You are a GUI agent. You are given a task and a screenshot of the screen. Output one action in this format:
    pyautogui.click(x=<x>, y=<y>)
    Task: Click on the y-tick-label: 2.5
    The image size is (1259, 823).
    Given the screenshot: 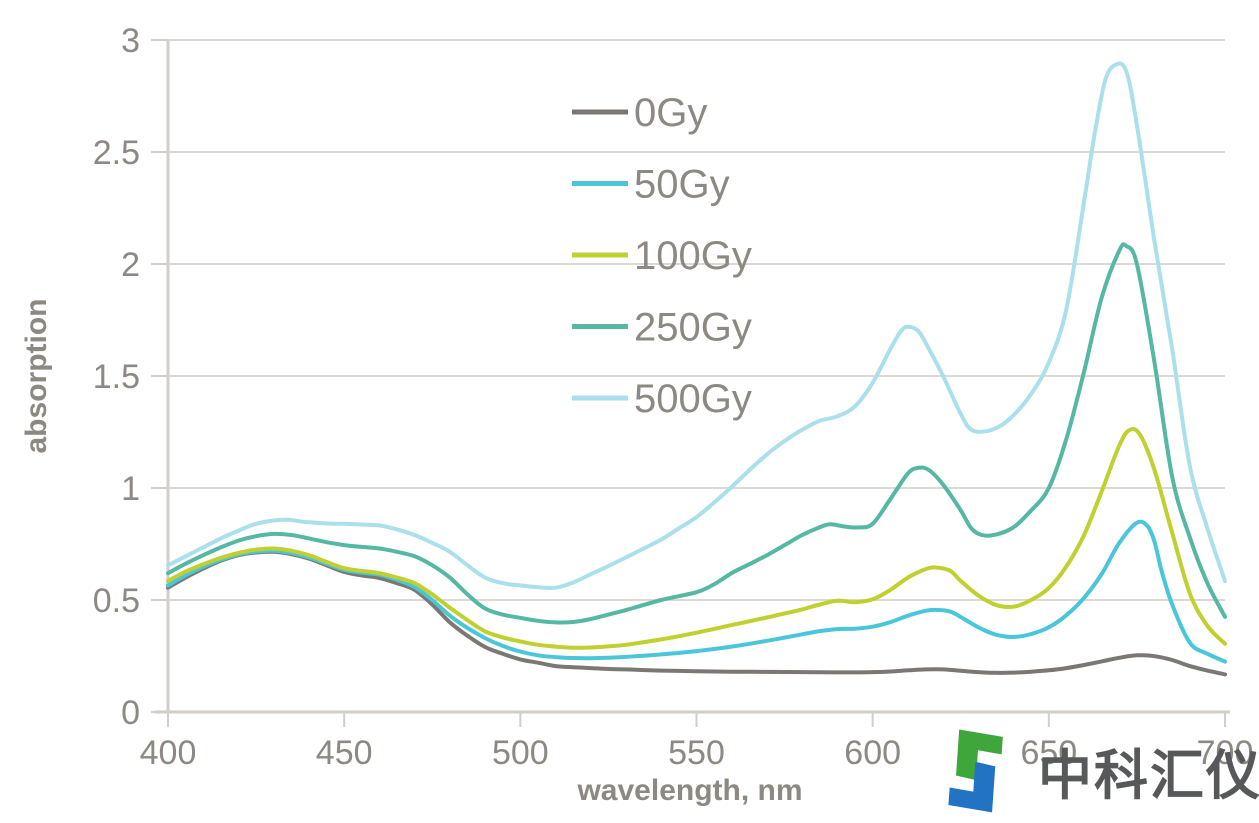 What is the action you would take?
    pyautogui.click(x=116, y=153)
    